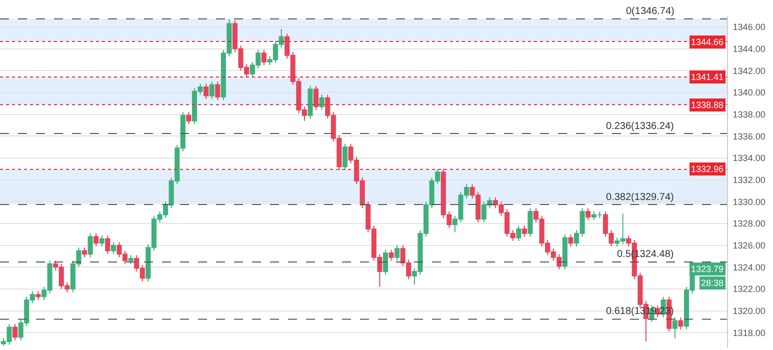  Describe the element at coordinates (707, 169) in the screenshot. I see `ref-line-label: 1332.96` at that location.